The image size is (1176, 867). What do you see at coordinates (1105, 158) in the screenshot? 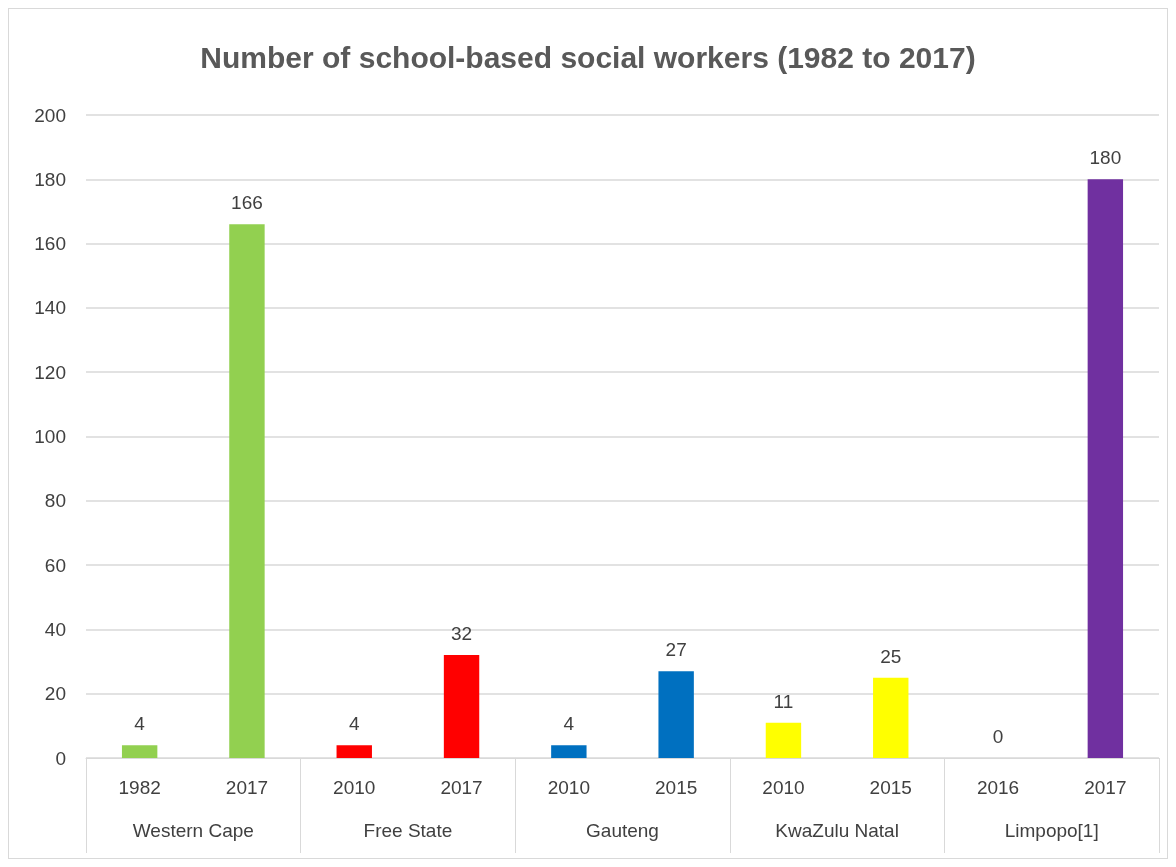
I see `data-label: 180` at bounding box center [1105, 158].